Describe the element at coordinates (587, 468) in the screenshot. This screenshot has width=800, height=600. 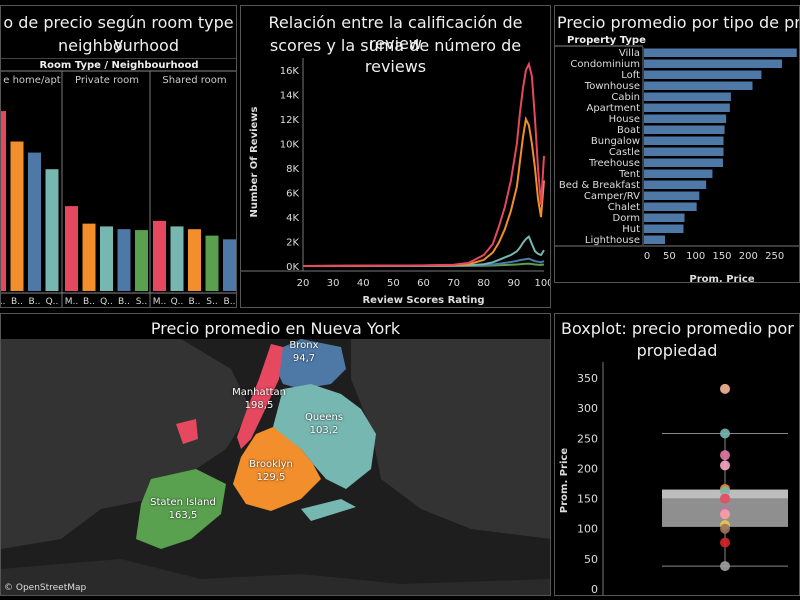
I see `p5-y-tick: 200` at that location.